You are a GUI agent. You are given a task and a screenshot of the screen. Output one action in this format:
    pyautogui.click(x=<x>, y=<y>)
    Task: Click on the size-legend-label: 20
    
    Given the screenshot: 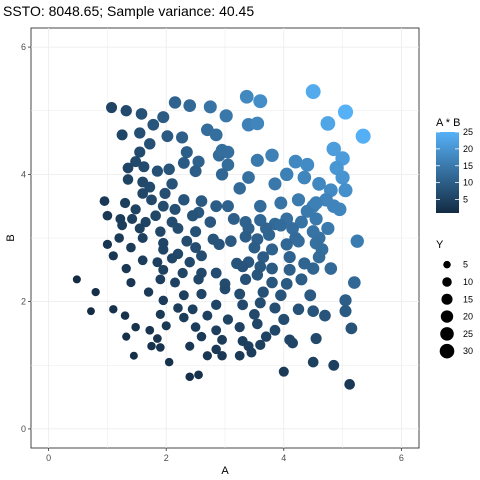 What is the action you would take?
    pyautogui.click(x=468, y=317)
    